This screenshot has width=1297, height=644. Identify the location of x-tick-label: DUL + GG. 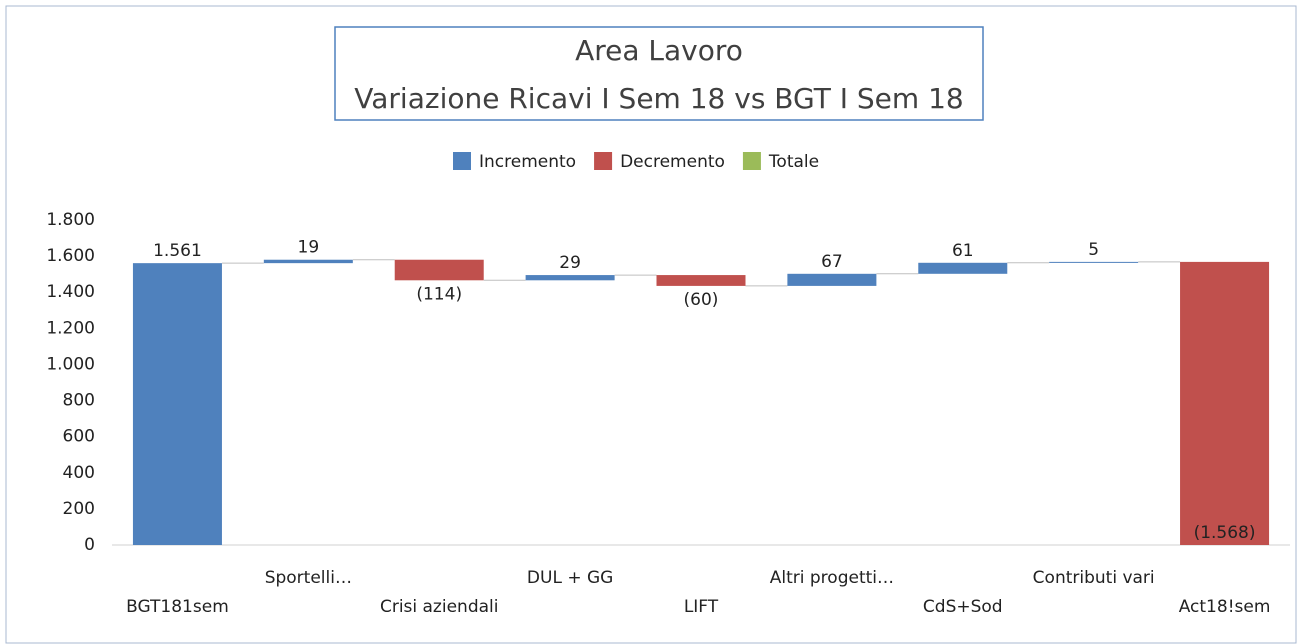
(570, 578).